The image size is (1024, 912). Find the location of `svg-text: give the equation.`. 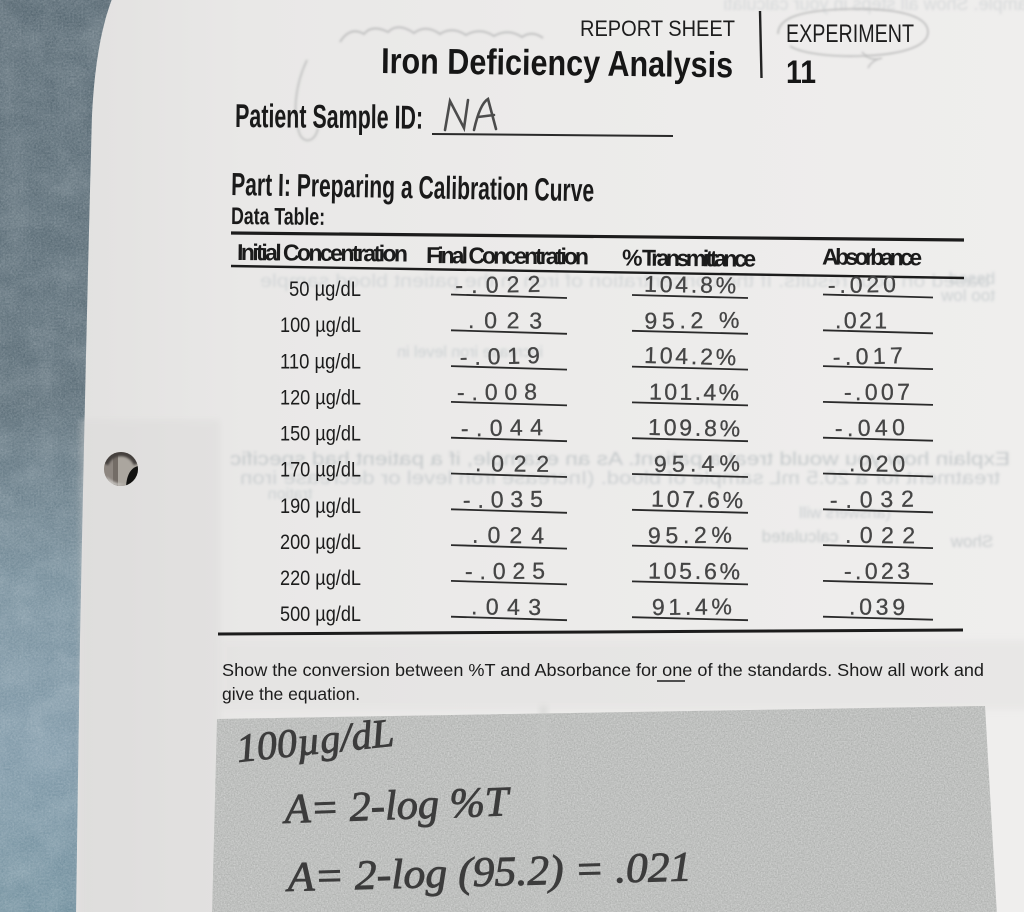

svg-text: give the equation. is located at coordinates (291, 694).